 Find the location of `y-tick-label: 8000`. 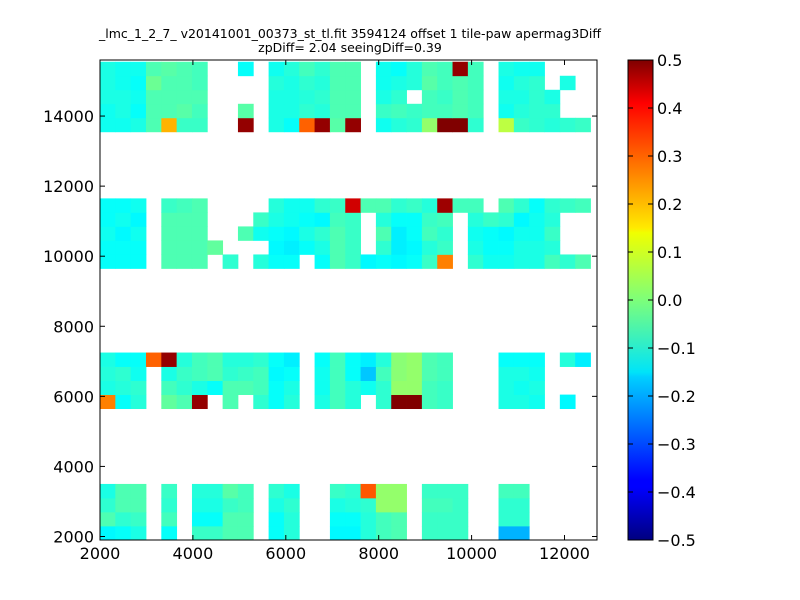

y-tick-label: 8000 is located at coordinates (73, 326).